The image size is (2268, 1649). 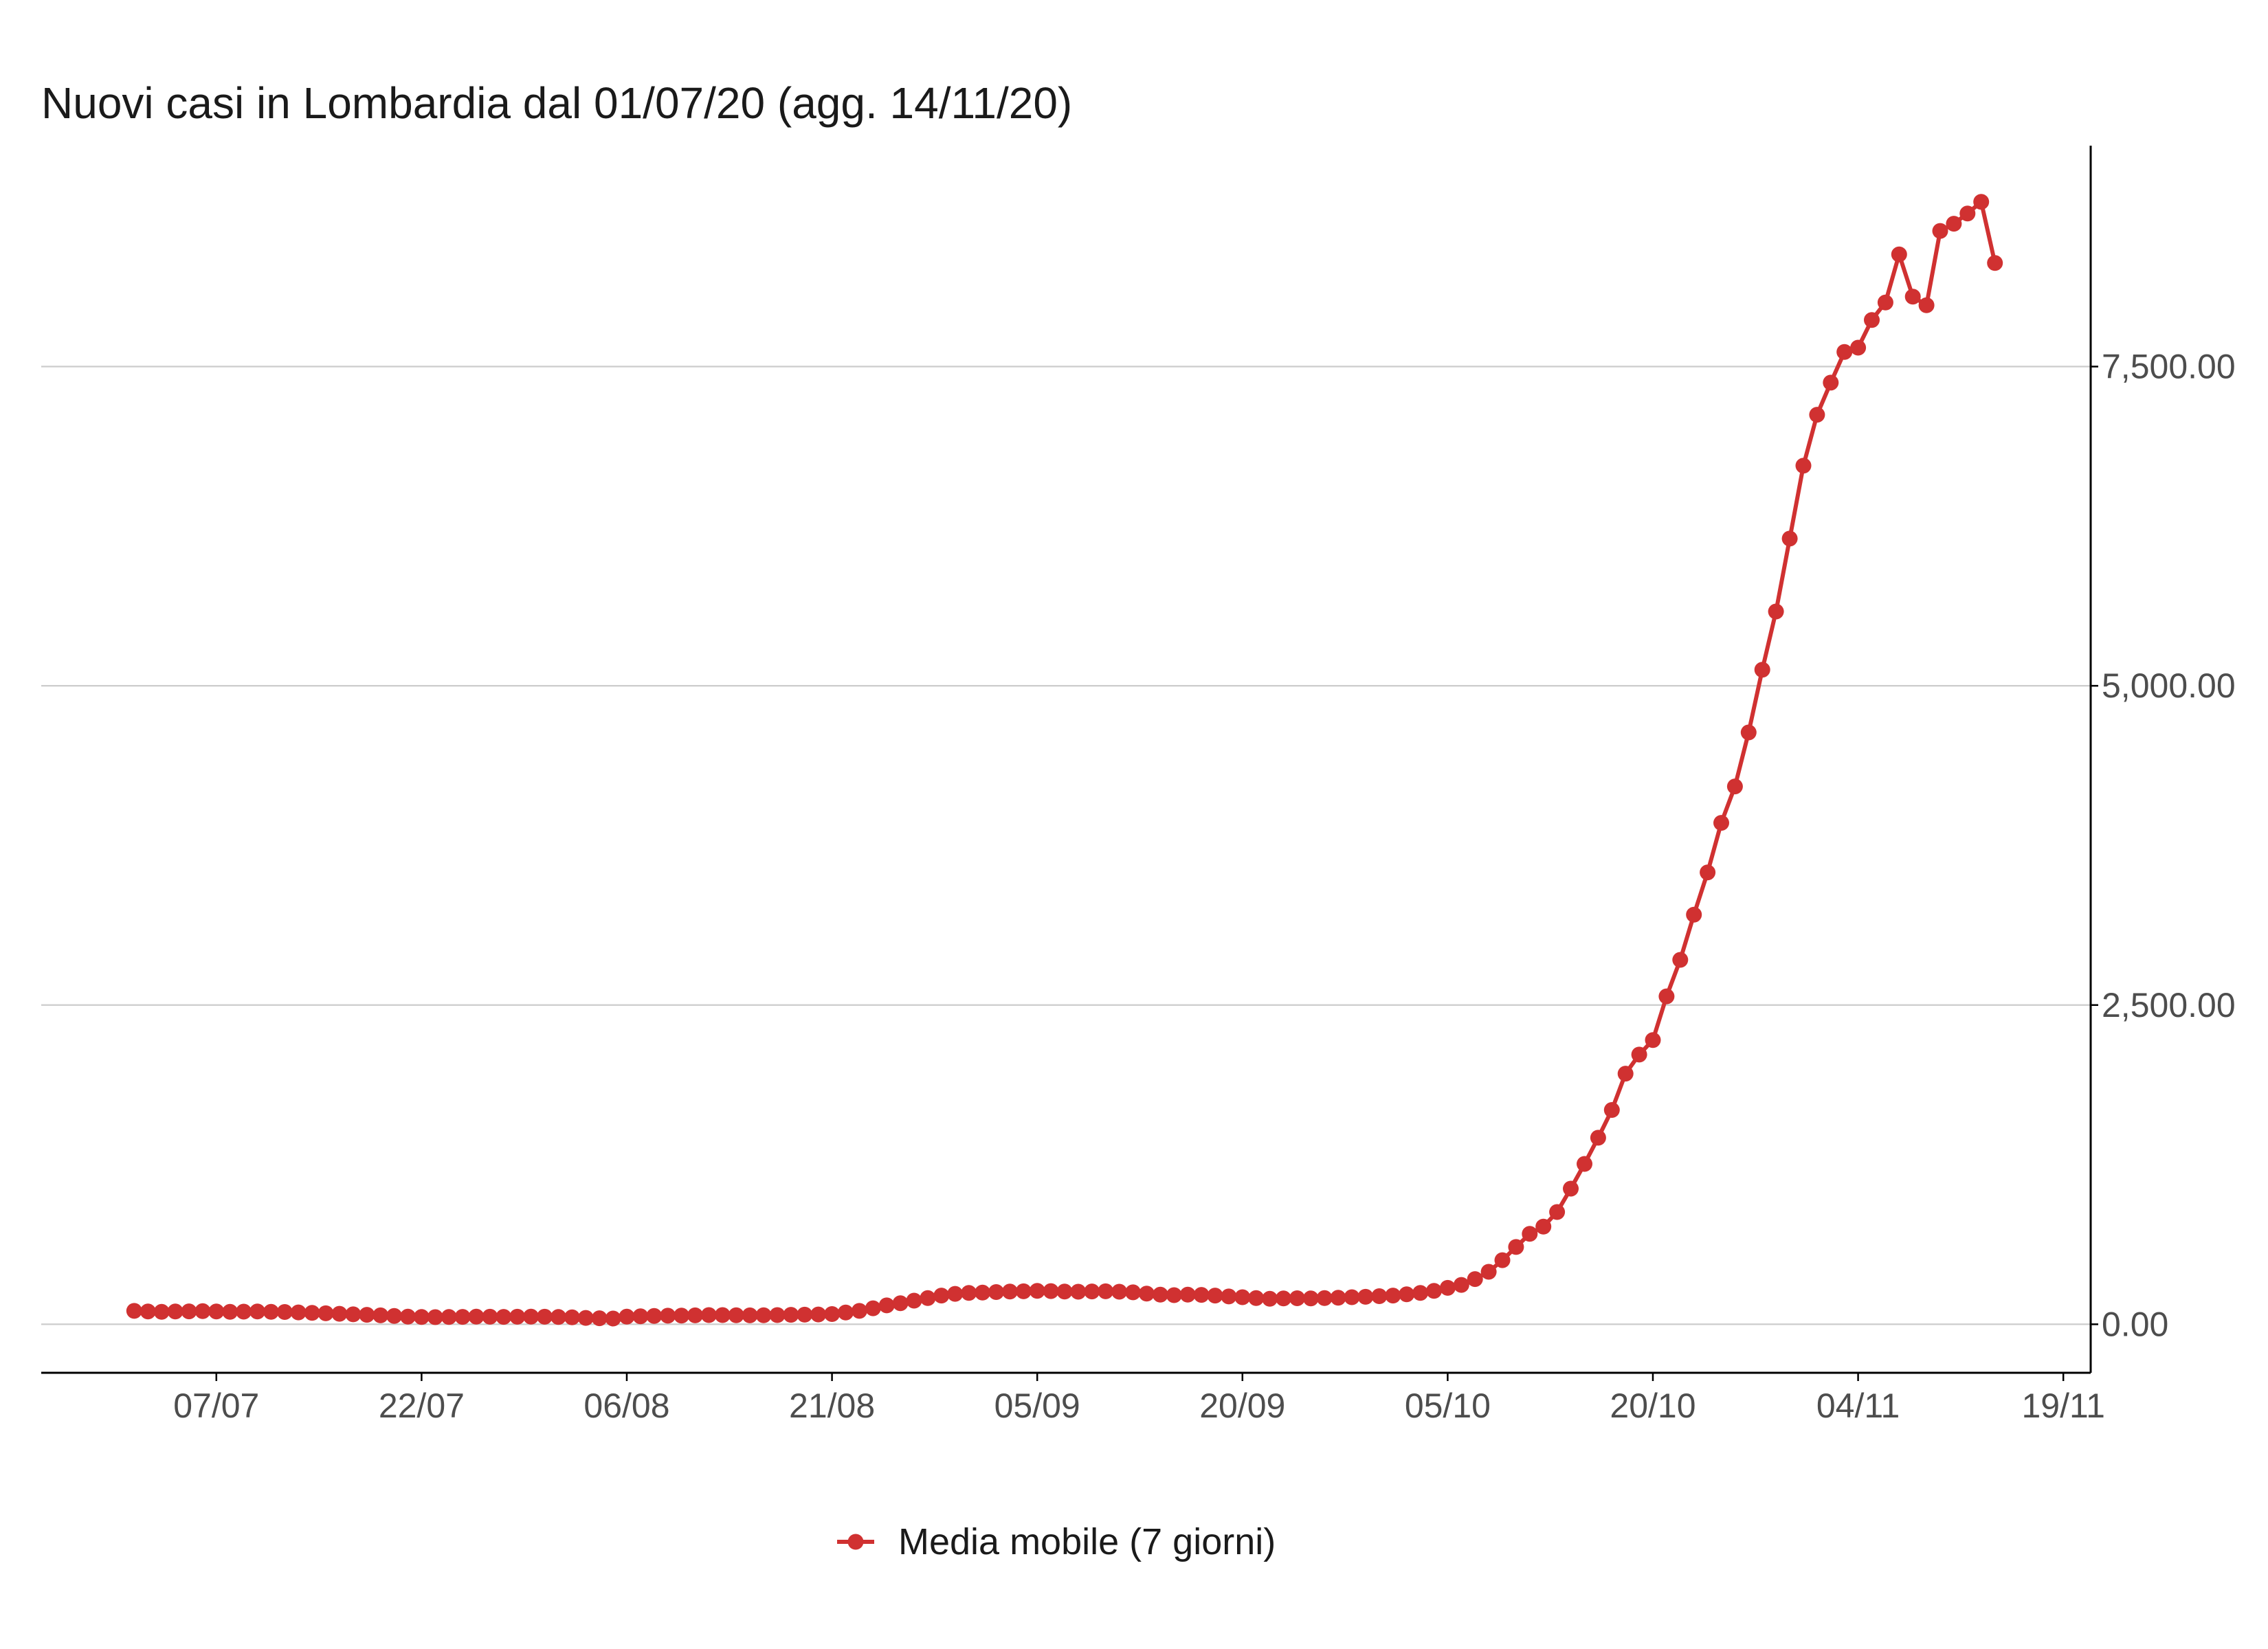 I want to click on x-tick-label: 20/09, so click(x=1242, y=1406).